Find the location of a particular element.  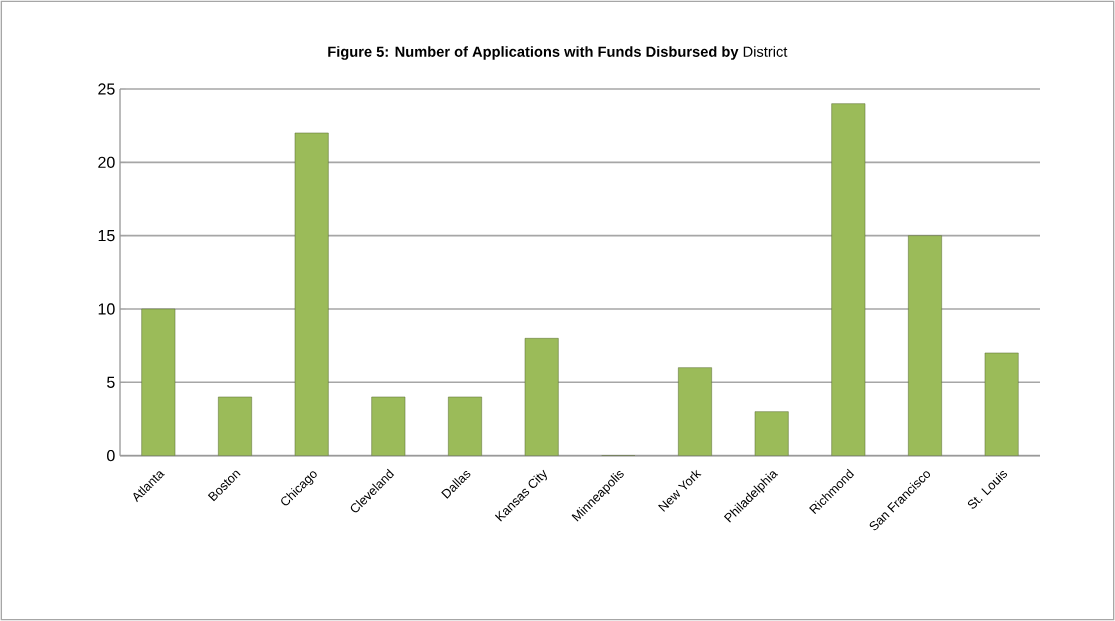

y-tick-label: 20 is located at coordinates (106, 162).